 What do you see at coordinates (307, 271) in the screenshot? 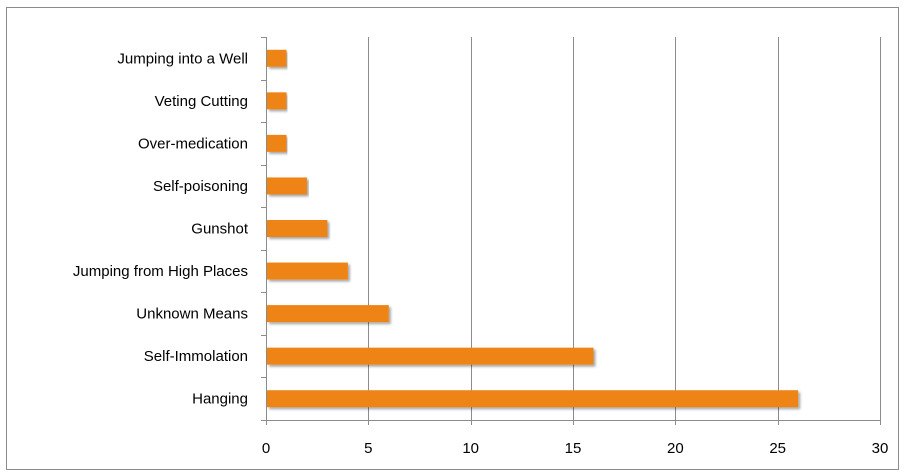
I see `bar-jumping-from-high-places` at bounding box center [307, 271].